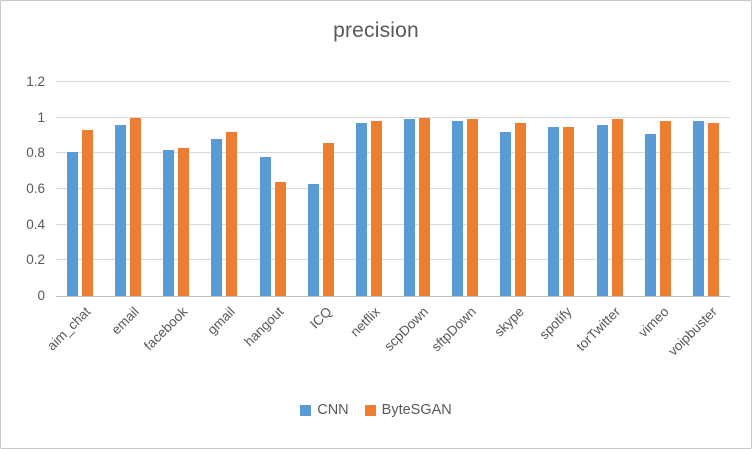 This screenshot has width=752, height=449. What do you see at coordinates (692, 331) in the screenshot?
I see `x-tick-label-voipbuster: voipbuster` at bounding box center [692, 331].